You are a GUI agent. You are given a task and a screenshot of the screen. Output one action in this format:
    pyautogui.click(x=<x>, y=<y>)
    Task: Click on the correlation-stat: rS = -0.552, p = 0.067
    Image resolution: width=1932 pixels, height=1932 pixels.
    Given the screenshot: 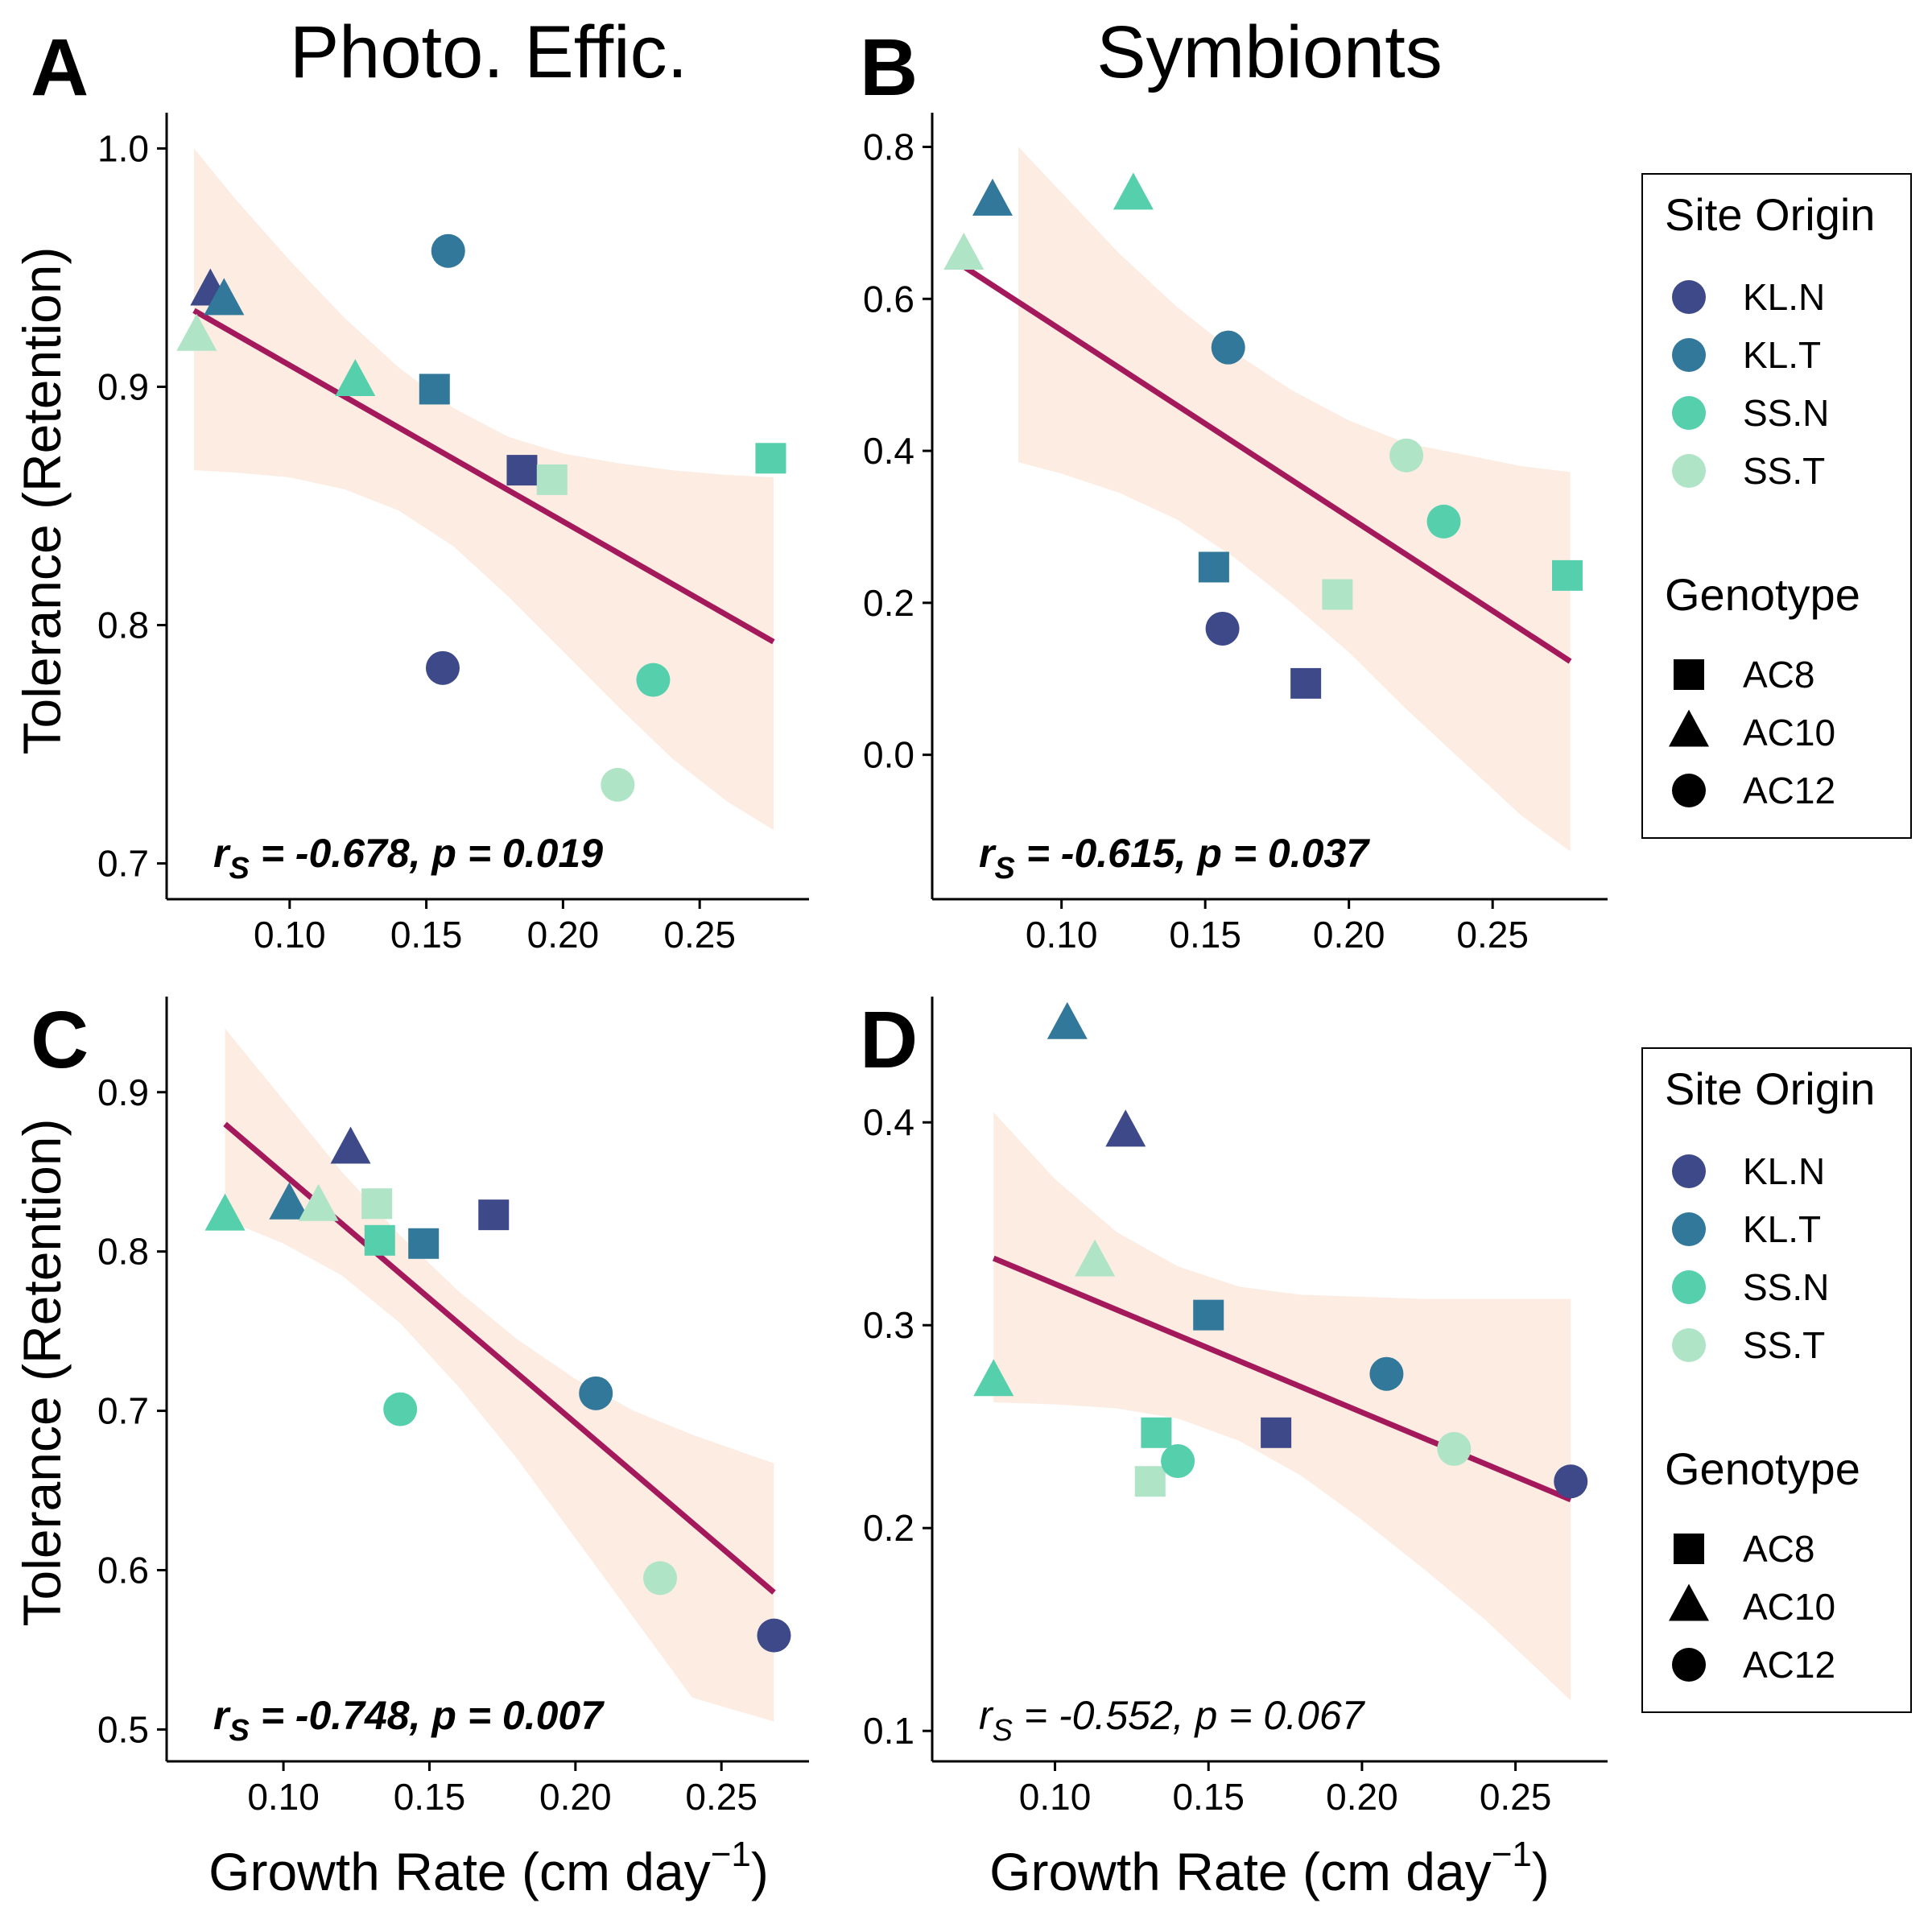 What is the action you would take?
    pyautogui.click(x=1172, y=1720)
    